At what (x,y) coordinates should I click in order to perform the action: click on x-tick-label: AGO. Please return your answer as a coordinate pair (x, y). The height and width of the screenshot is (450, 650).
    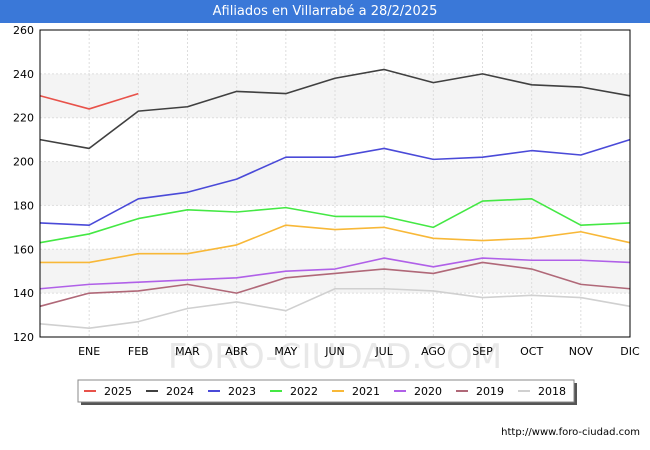
    Looking at the image, I should click on (433, 351).